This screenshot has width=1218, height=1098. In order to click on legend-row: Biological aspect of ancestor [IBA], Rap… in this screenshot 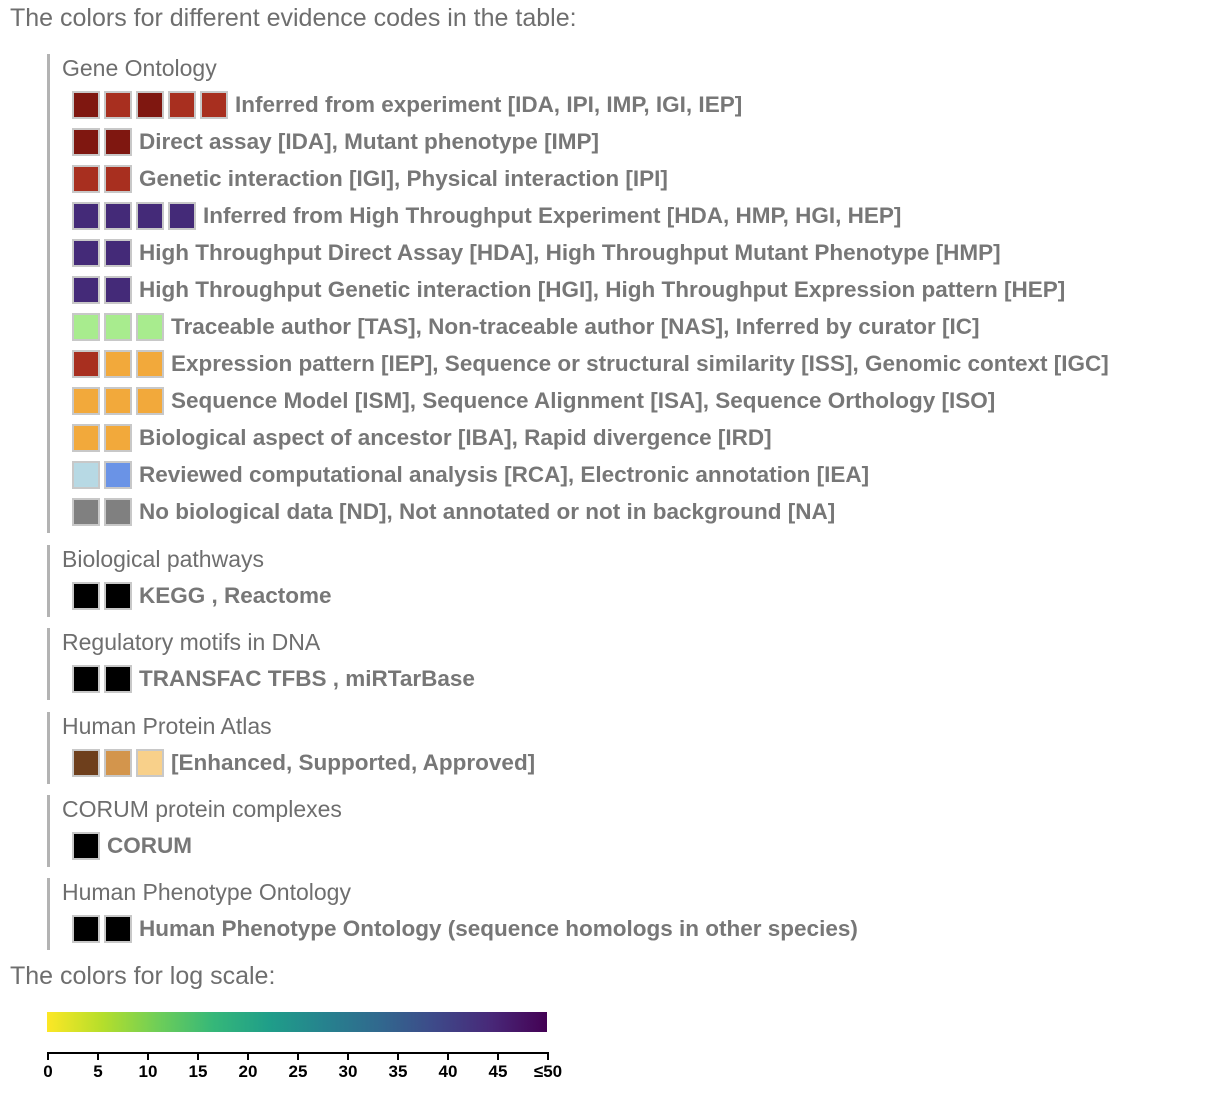, I will do `click(422, 438)`.